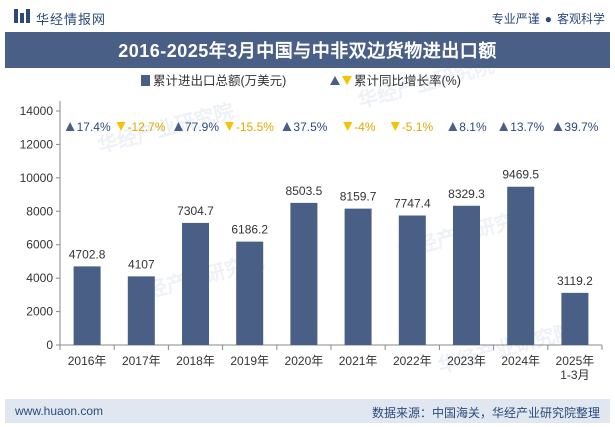 This screenshot has width=615, height=427. What do you see at coordinates (473, 127) in the screenshot?
I see `growth-rate-label: 8.1%` at bounding box center [473, 127].